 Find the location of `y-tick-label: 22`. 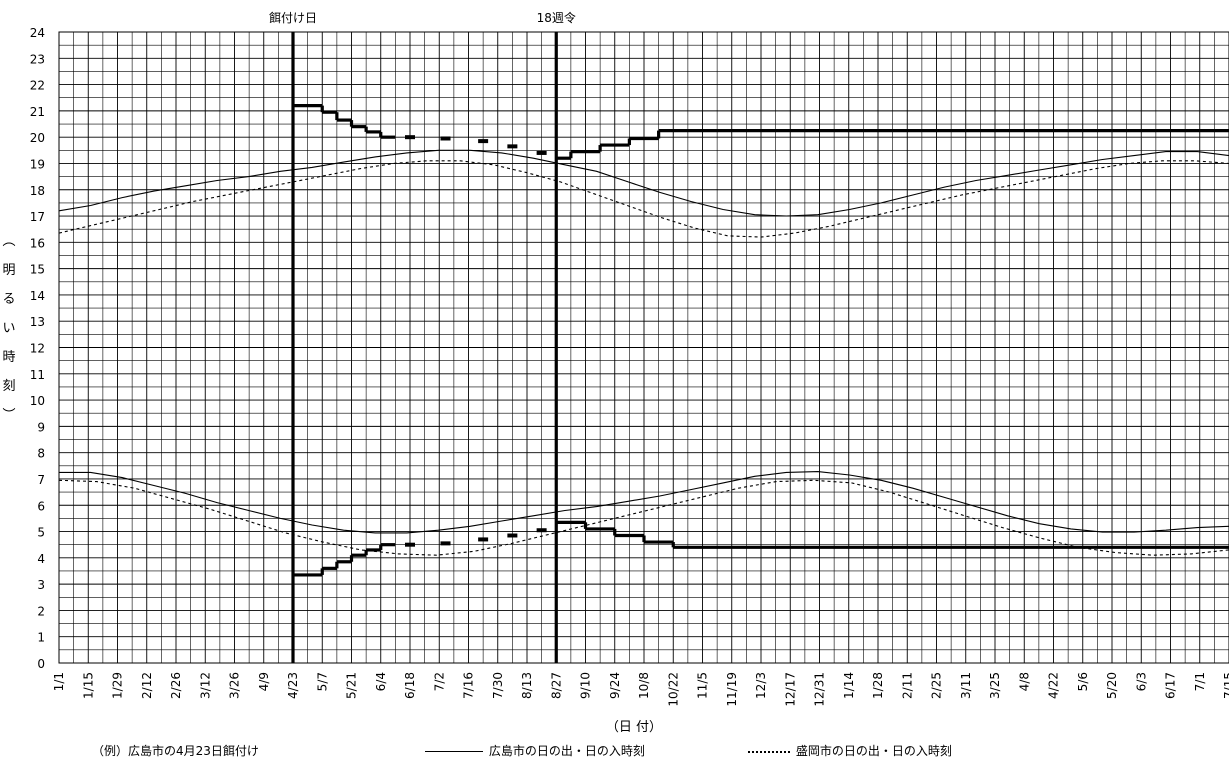

y-tick-label: 22 is located at coordinates (37, 86).